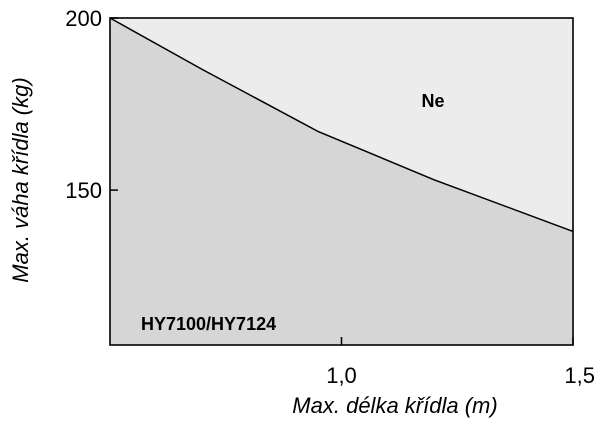 The image size is (598, 421). I want to click on region-label-ne: Ne, so click(432, 101).